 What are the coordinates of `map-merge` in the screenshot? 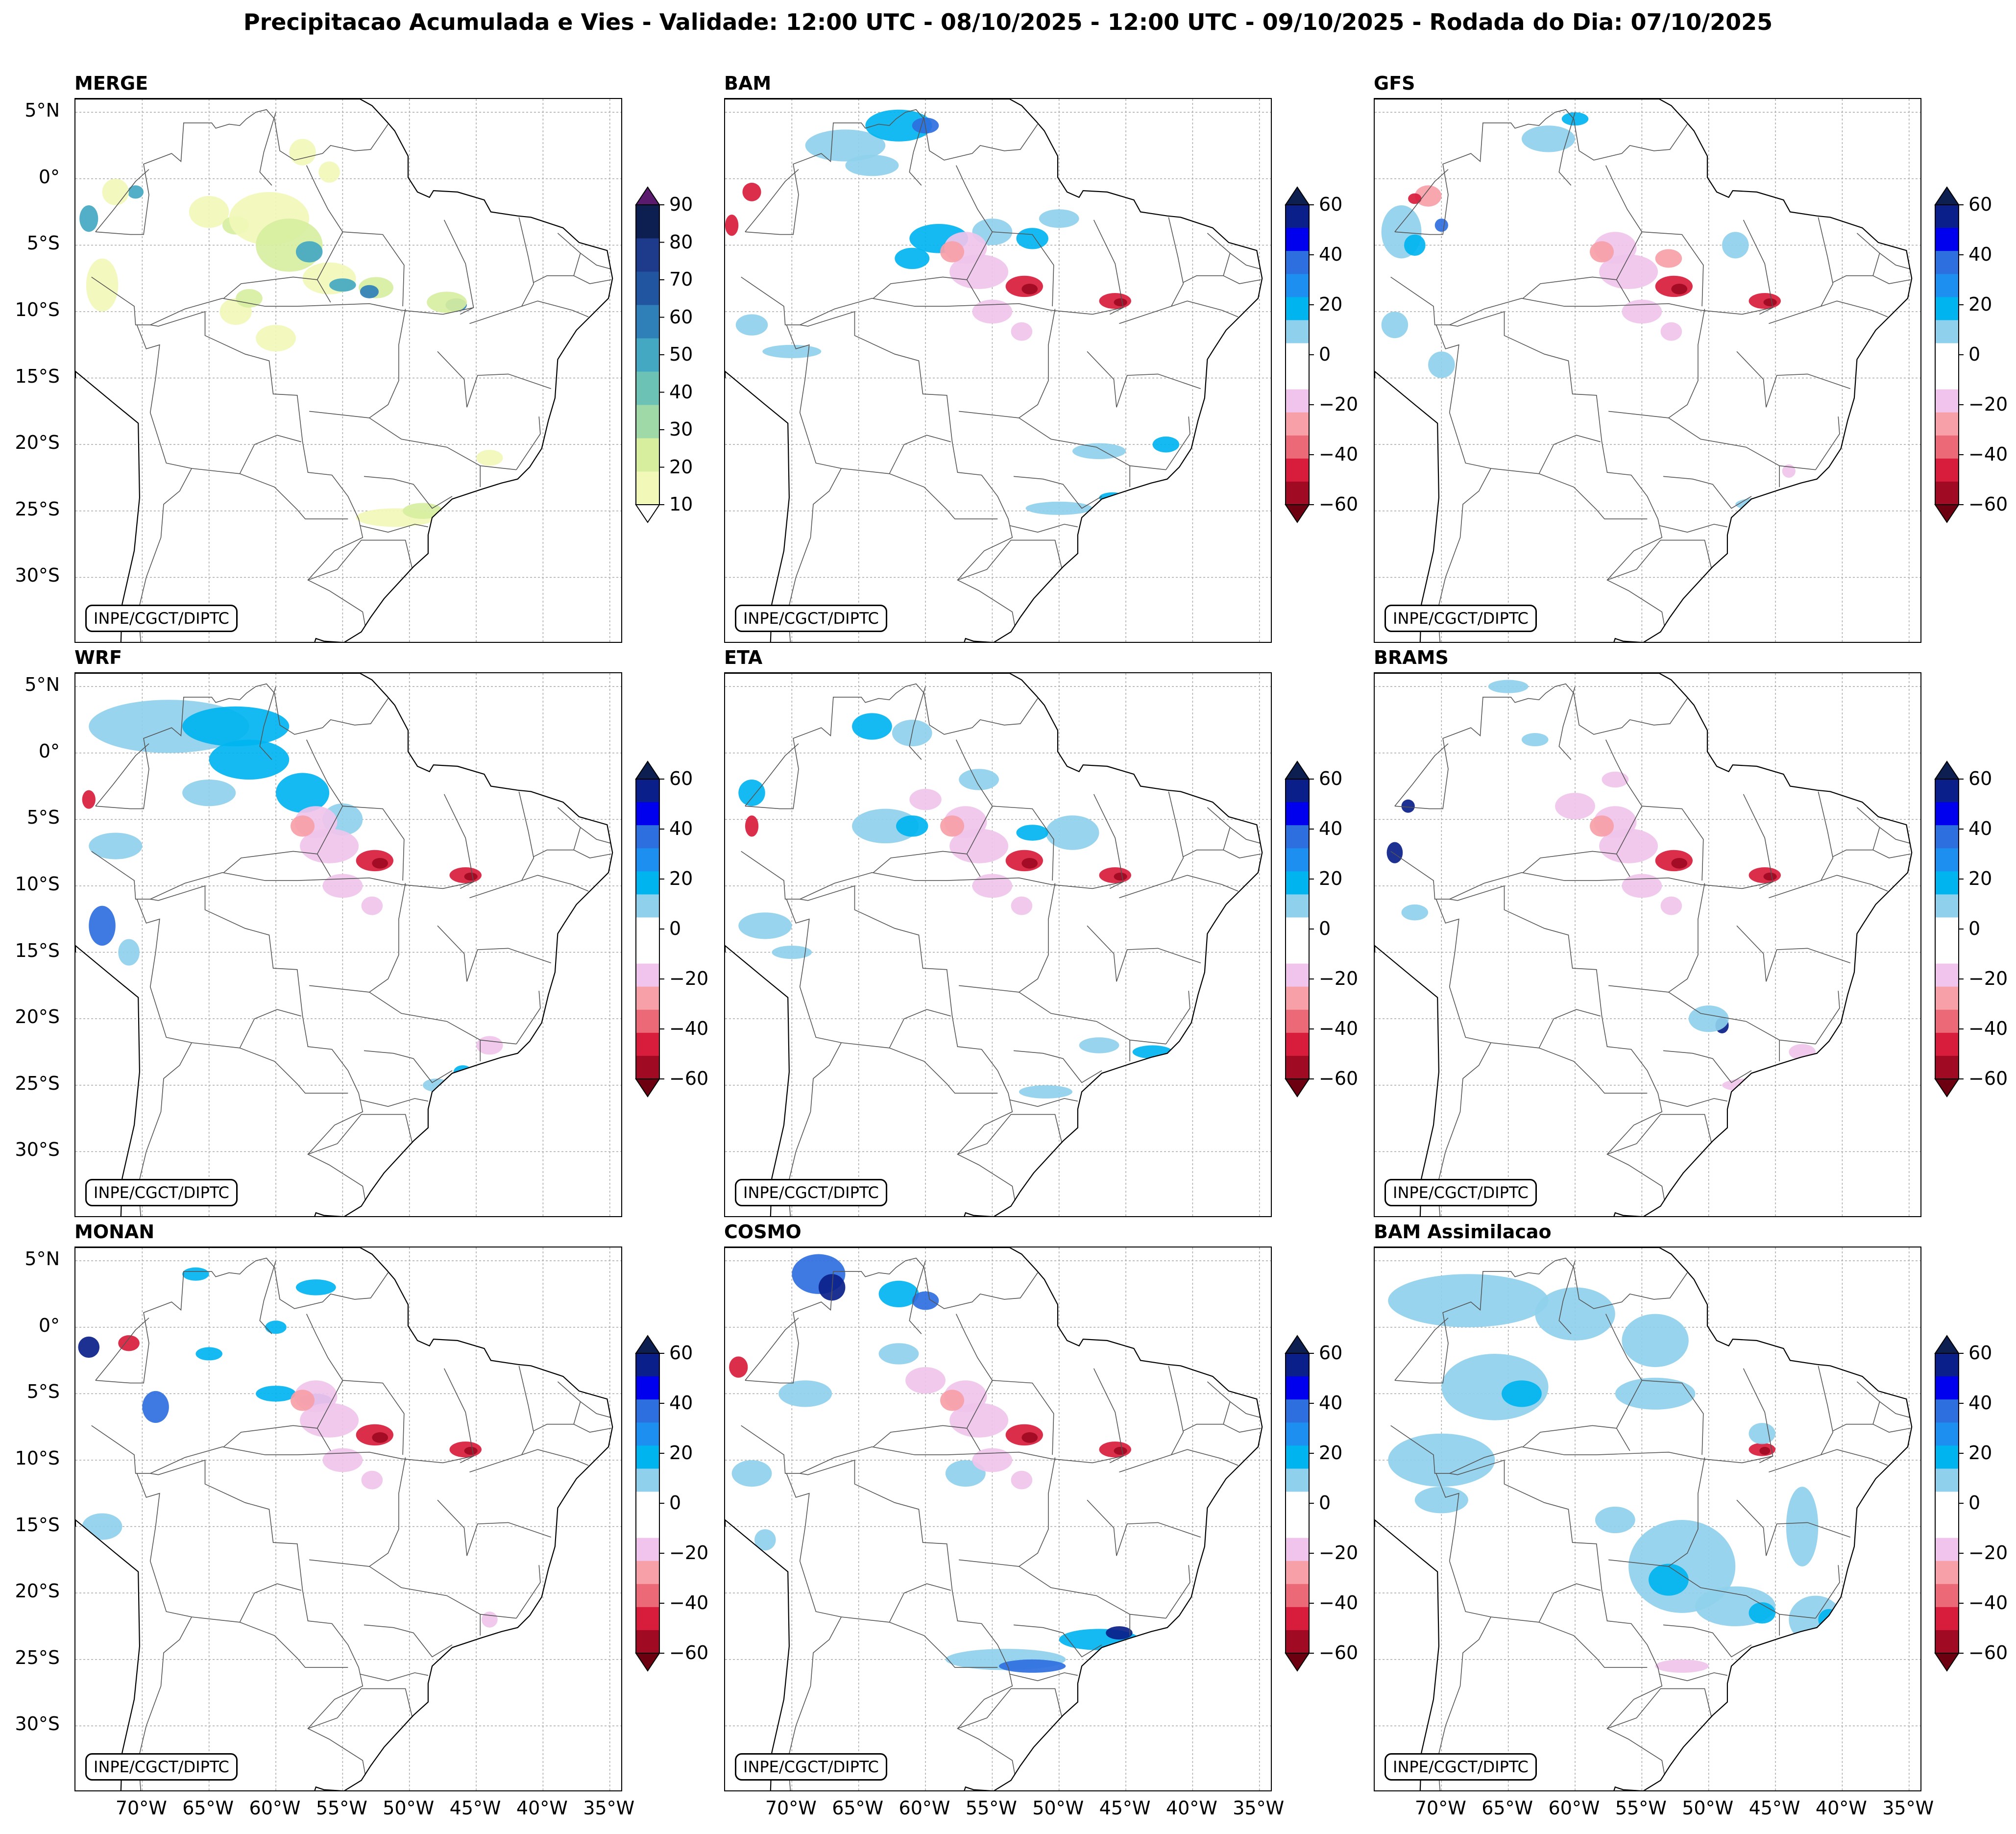 It's located at (348, 371).